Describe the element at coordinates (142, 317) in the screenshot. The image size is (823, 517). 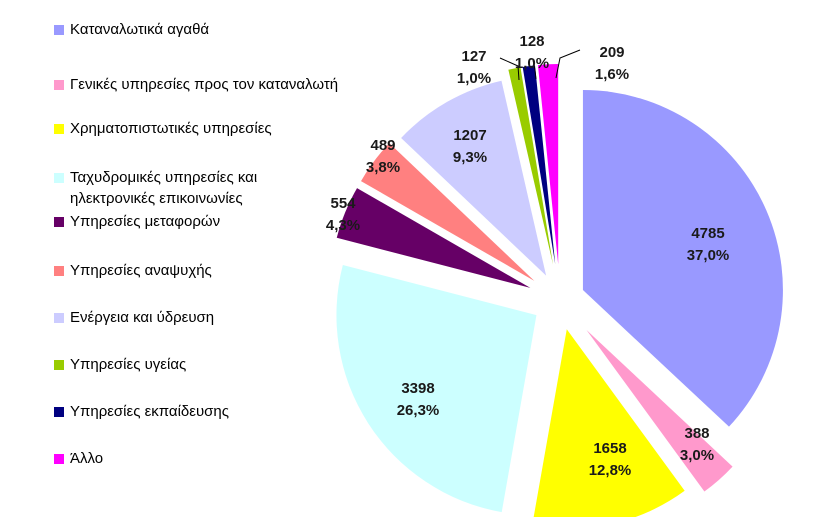
I see `legend-label: Ενέργεια και ύδρευση` at that location.